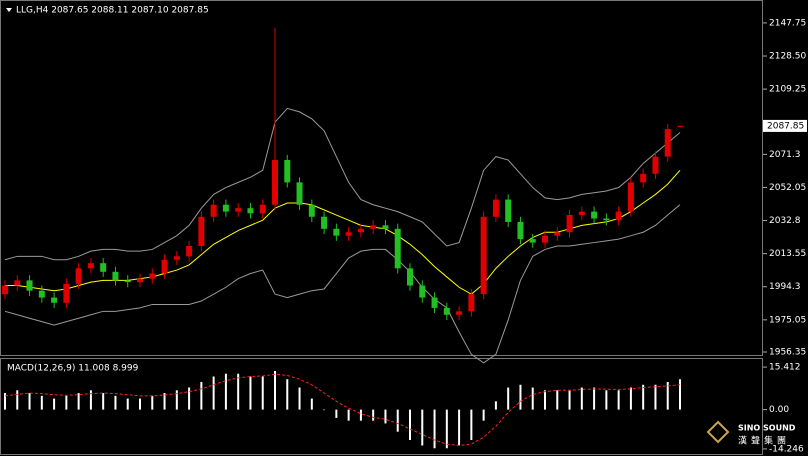  What do you see at coordinates (787, 90) in the screenshot?
I see `y-tick-label: 2109.25` at bounding box center [787, 90].